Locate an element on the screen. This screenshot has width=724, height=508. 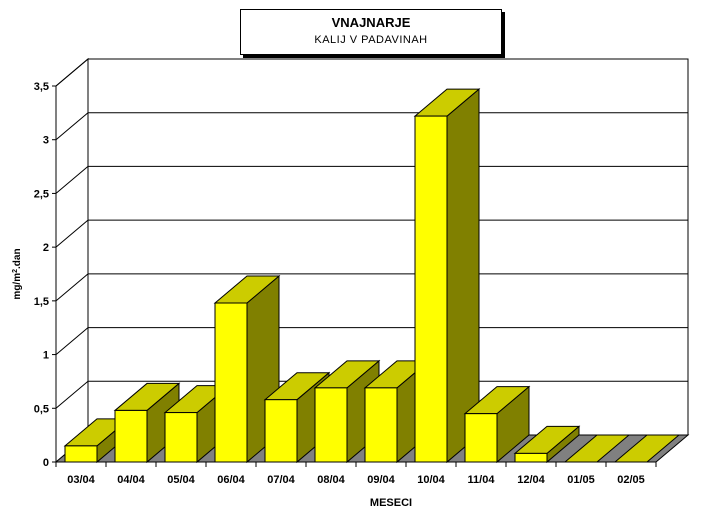
y-tick-label: 2,5 is located at coordinates (41, 194).